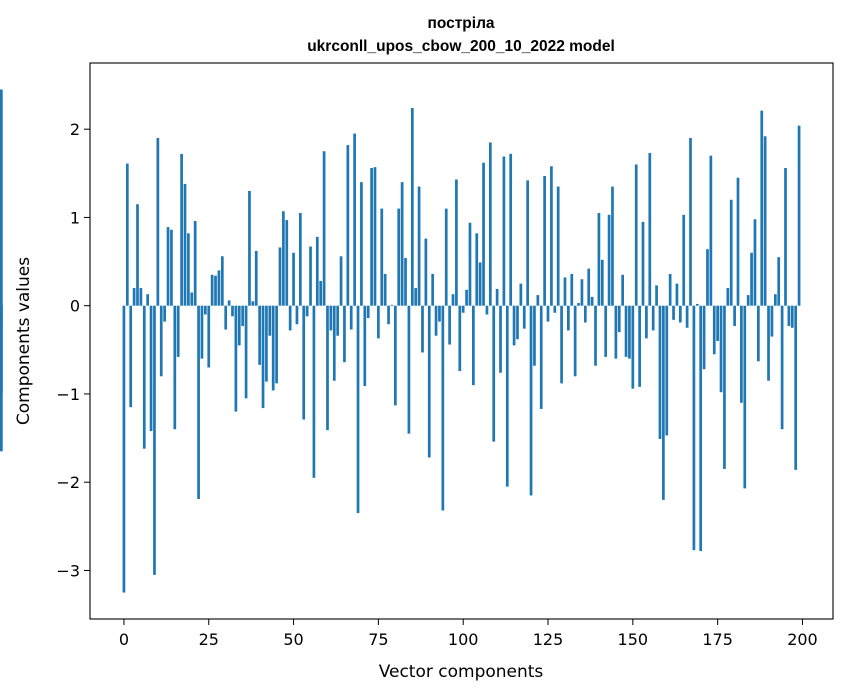 The height and width of the screenshot is (696, 847). I want to click on bar-undefined, so click(1, 197).